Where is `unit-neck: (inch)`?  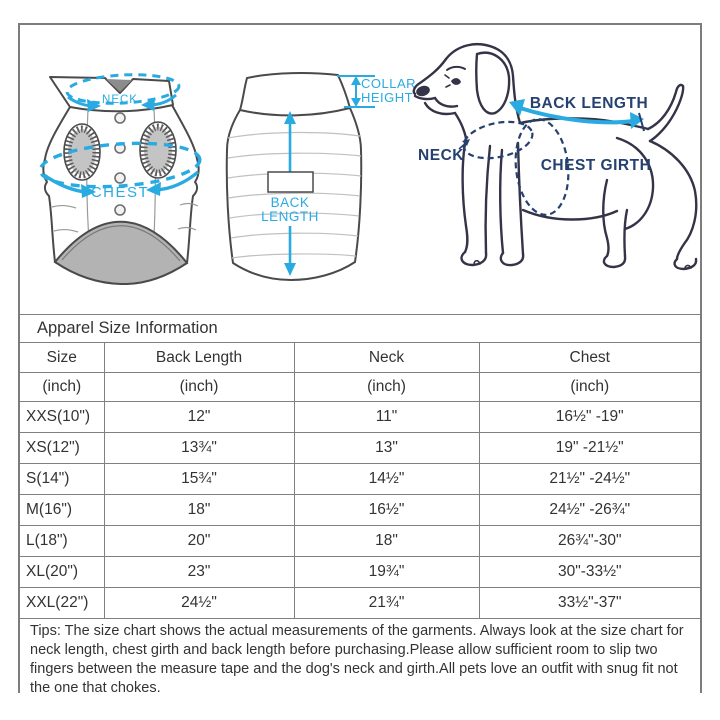 unit-neck: (inch) is located at coordinates (386, 387).